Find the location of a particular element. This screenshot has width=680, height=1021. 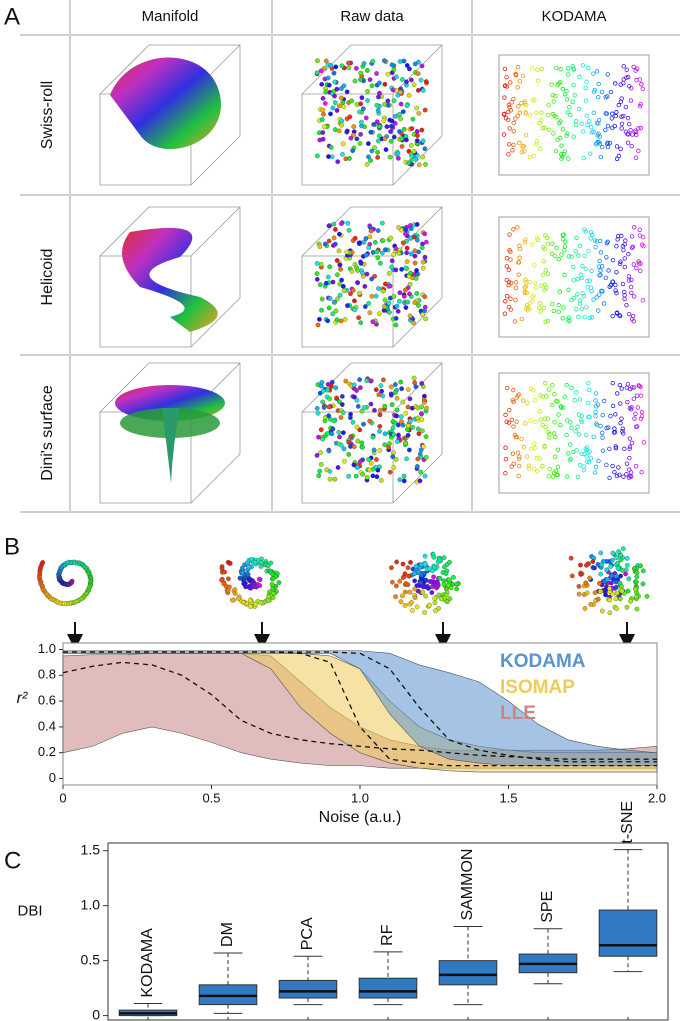

x-tick-label: 1.0 is located at coordinates (360, 797).